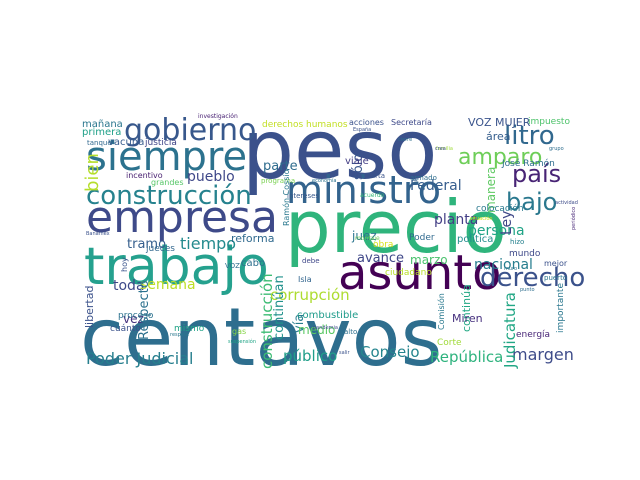 The image size is (640, 480). What do you see at coordinates (310, 356) in the screenshot?
I see `cloud-word: público` at bounding box center [310, 356].